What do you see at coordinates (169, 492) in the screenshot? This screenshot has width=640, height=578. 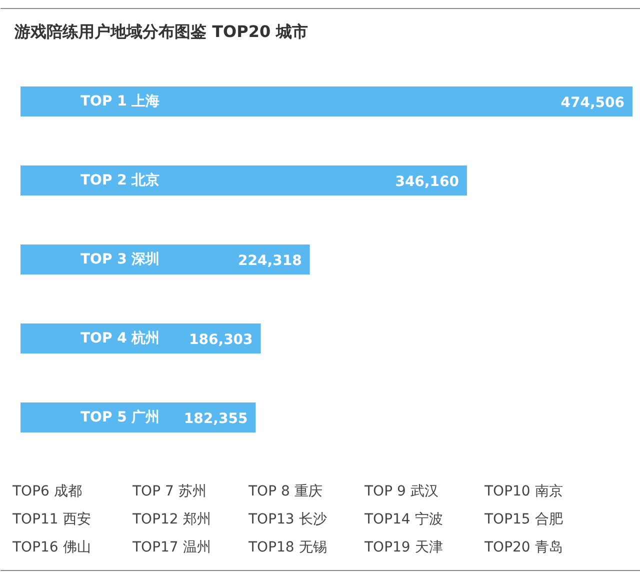 I see `text: TOP 7 苏州` at bounding box center [169, 492].